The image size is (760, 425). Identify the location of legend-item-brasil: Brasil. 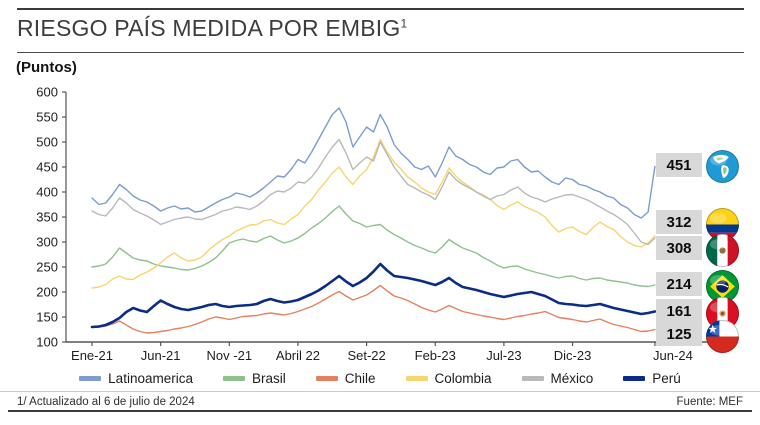
(254, 378).